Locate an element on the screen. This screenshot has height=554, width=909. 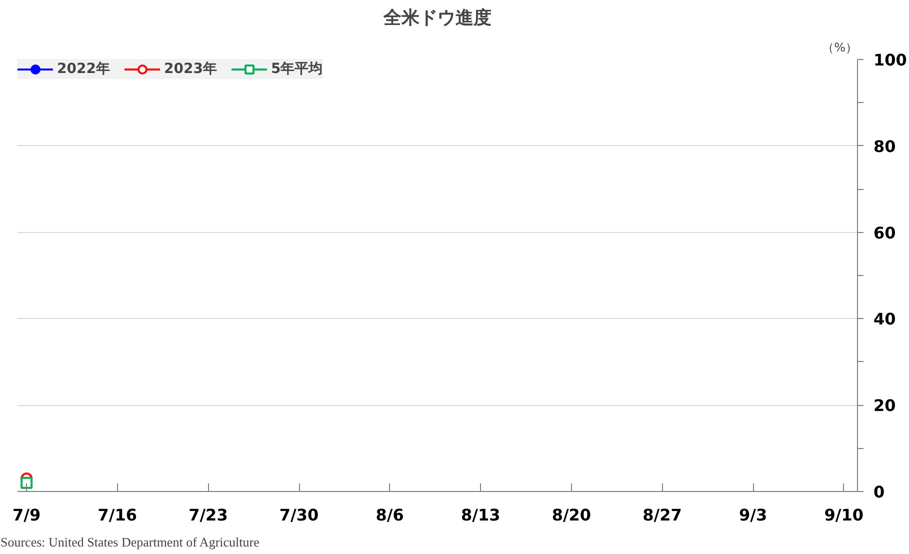
x-tick-label: 7/30 is located at coordinates (299, 515).